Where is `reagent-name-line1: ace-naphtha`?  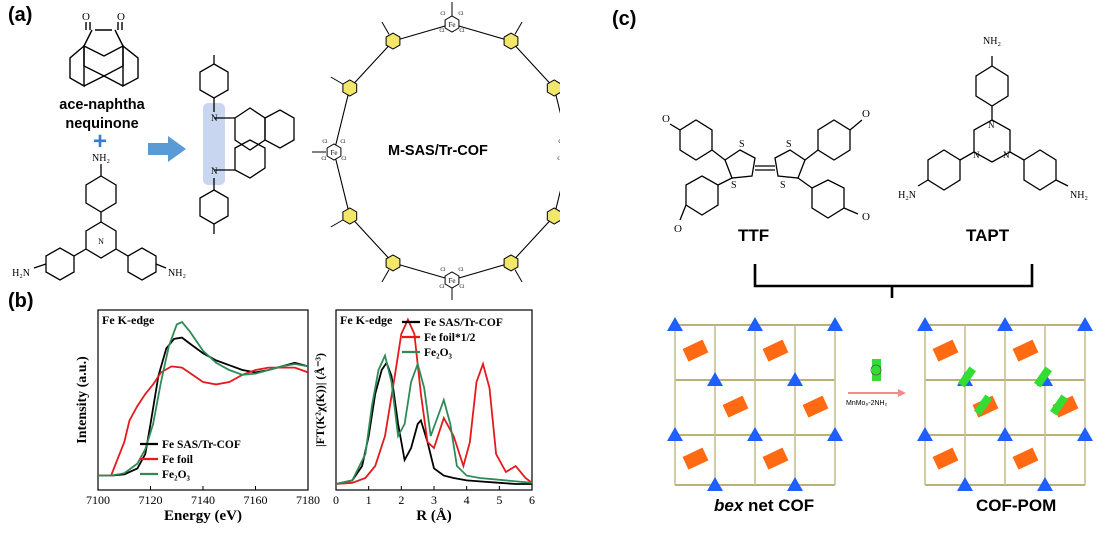
reagent-name-line1: ace-naphtha is located at coordinates (102, 105).